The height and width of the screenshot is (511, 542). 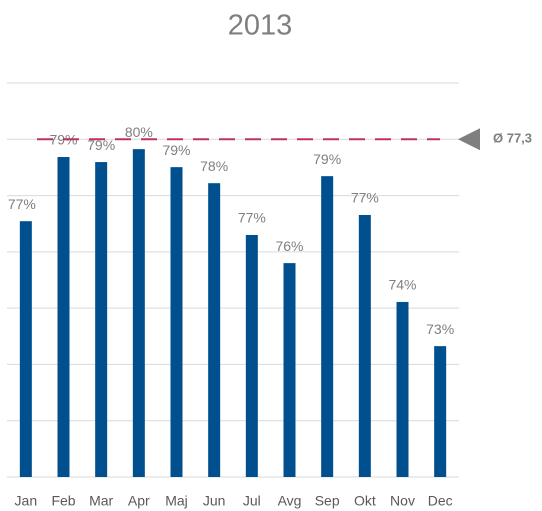 I want to click on average-label: Ø 77,3, so click(x=512, y=138).